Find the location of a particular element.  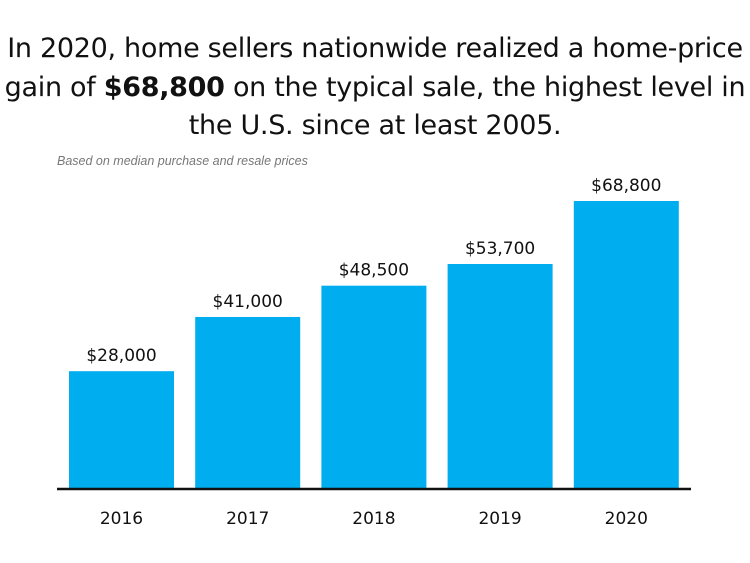

data-label: $41,000 is located at coordinates (248, 302).